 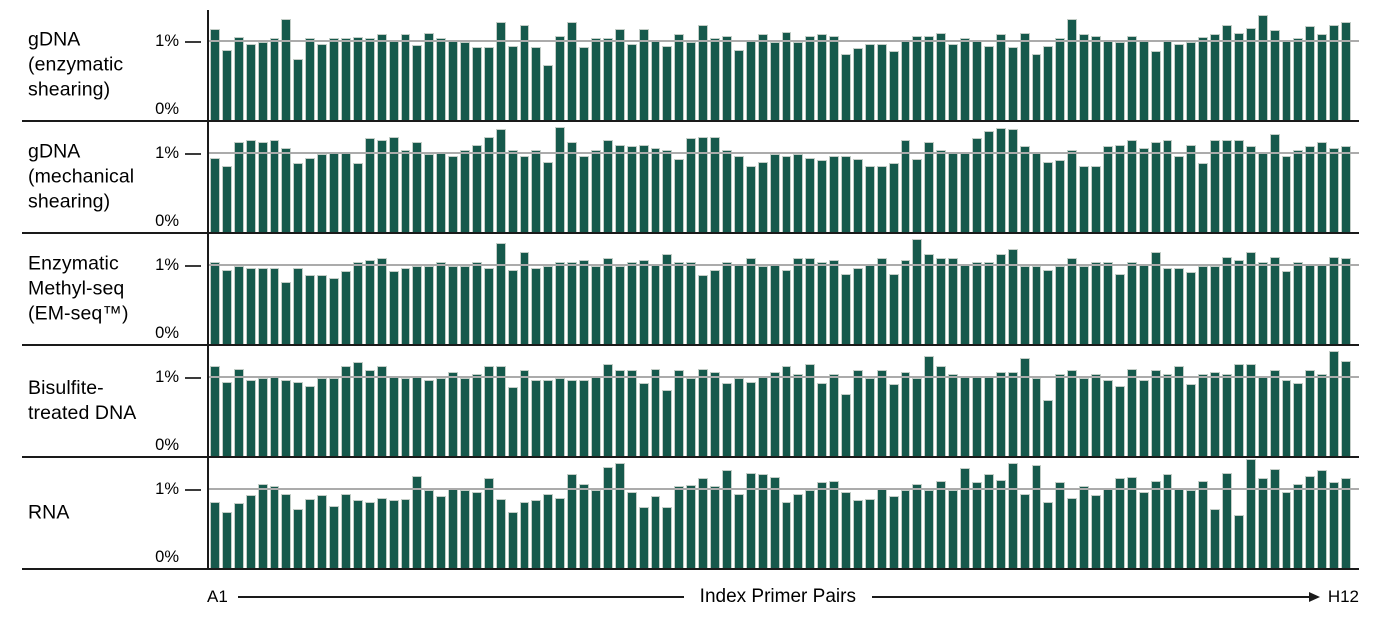 I want to click on panel-label: Enzymatic Methyl-seq (EM-seq™), so click(x=78, y=288).